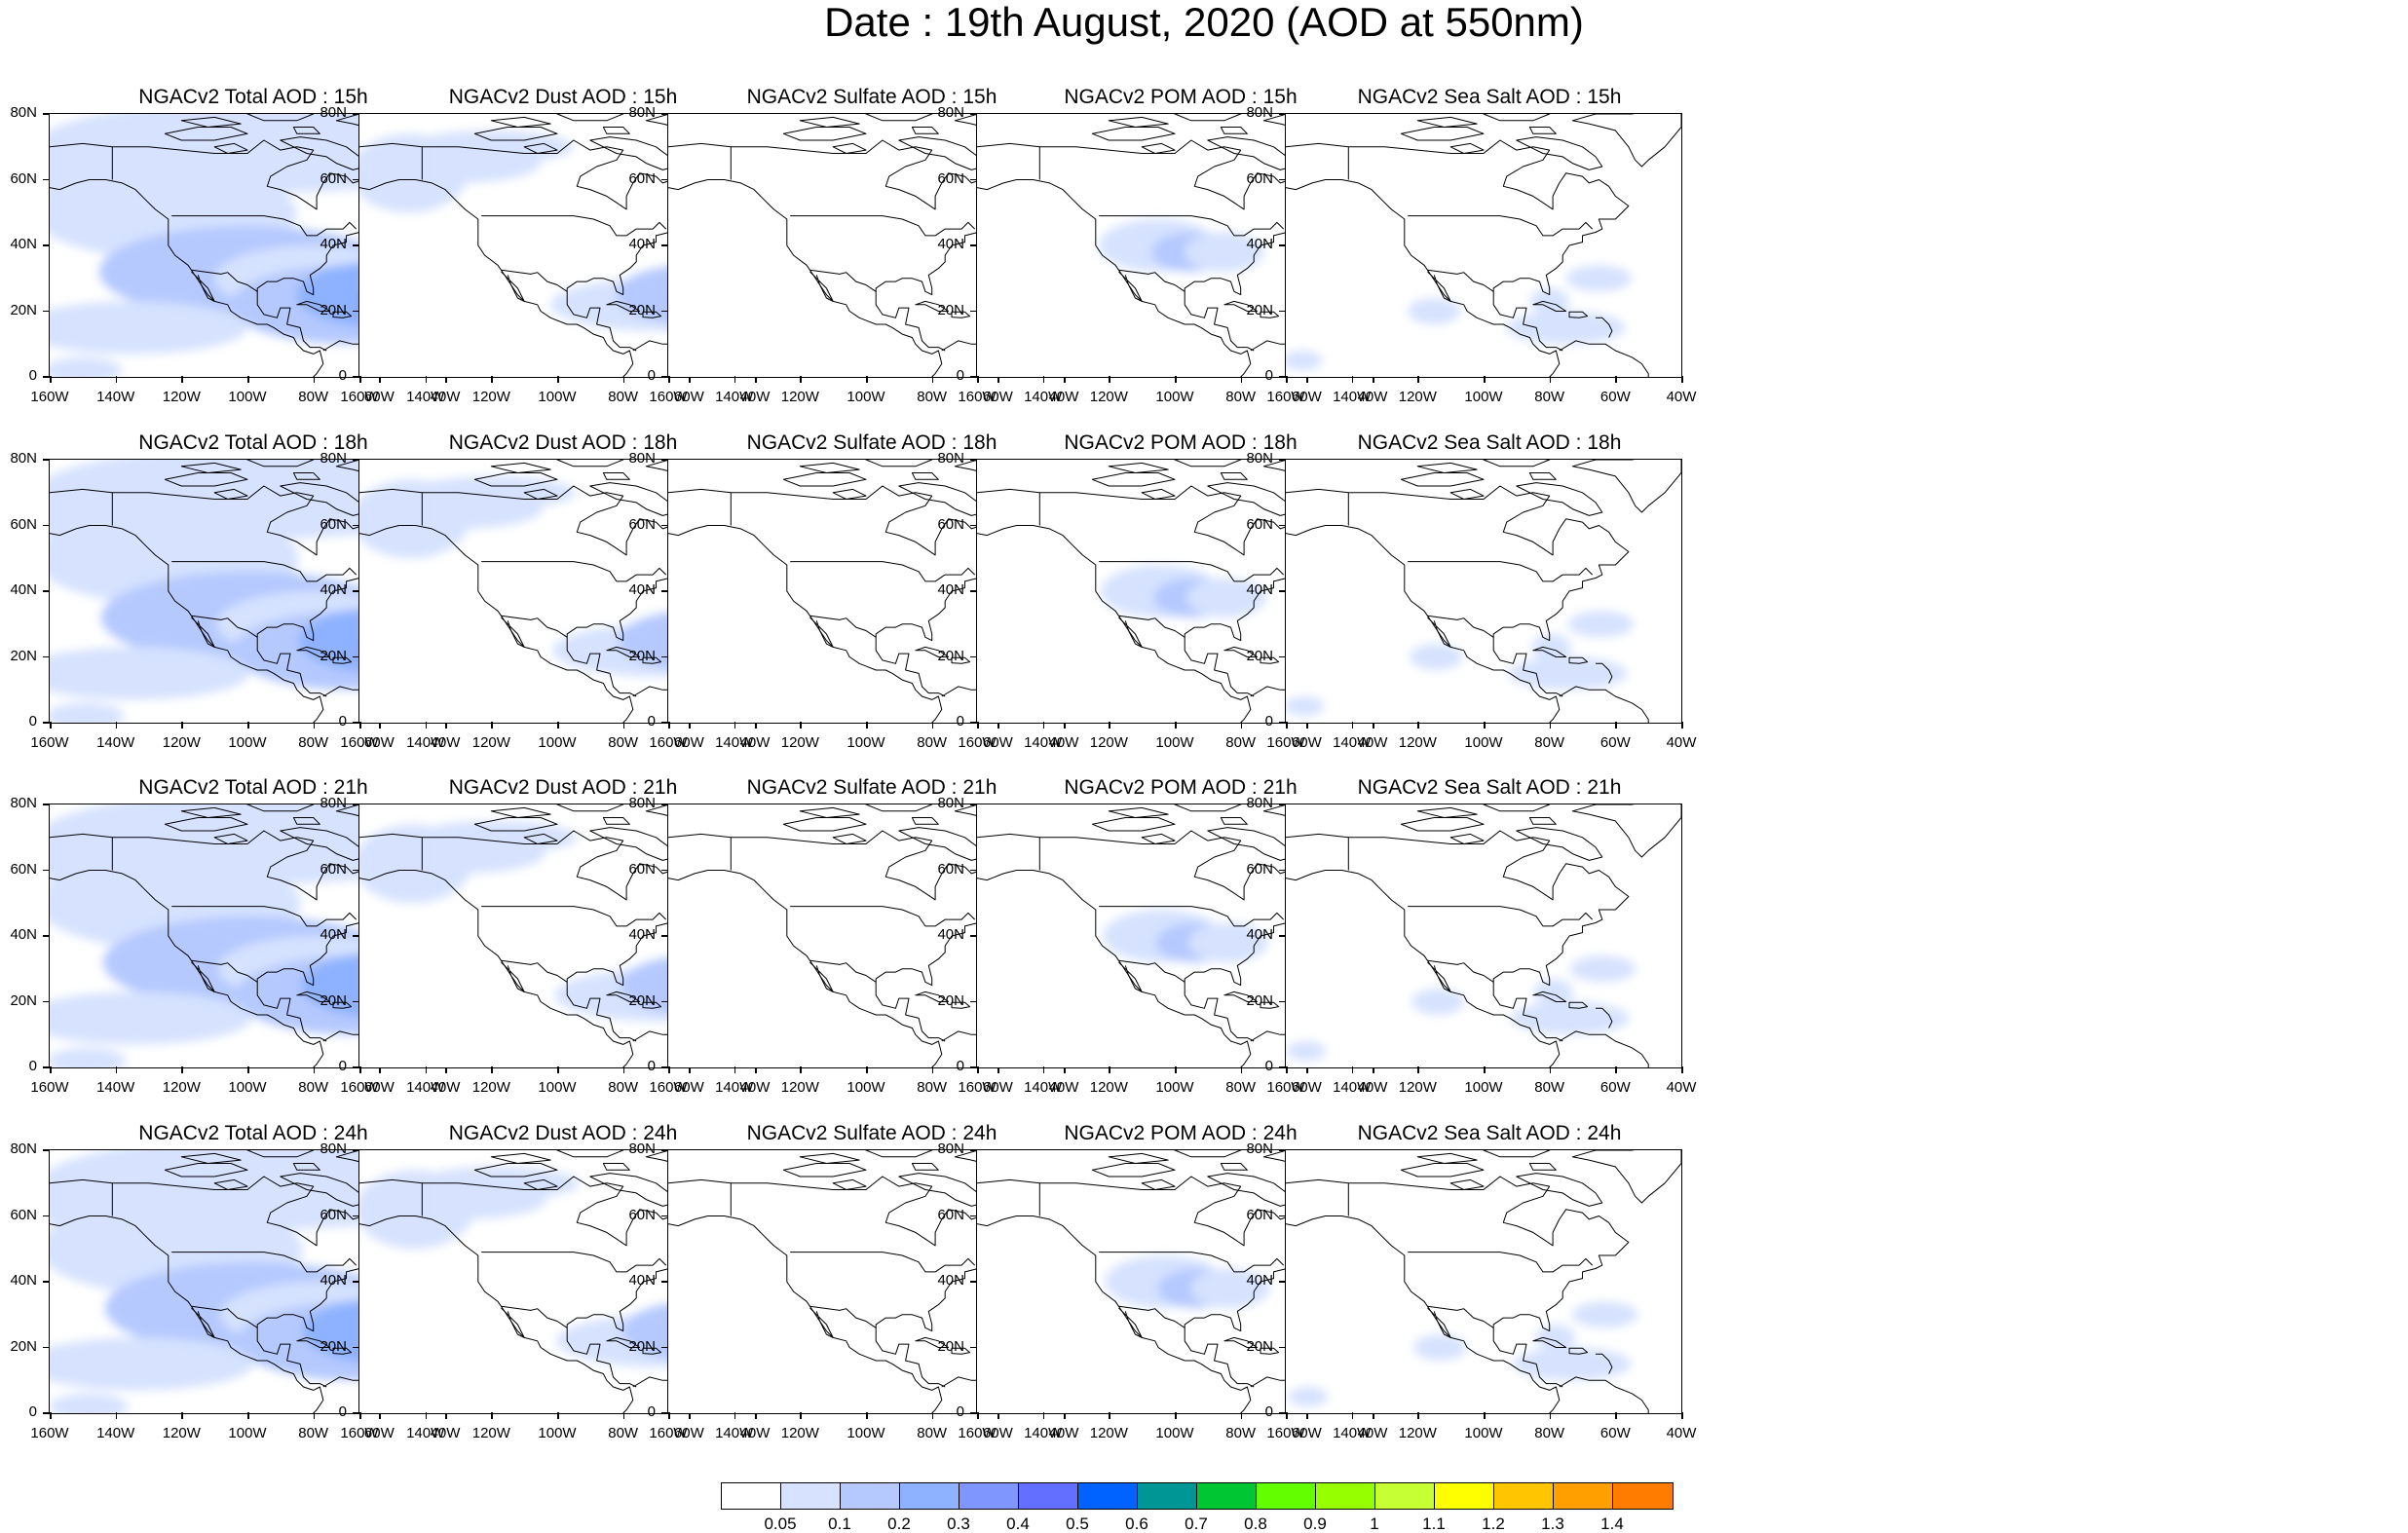 The width and height of the screenshot is (2408, 1533). Describe the element at coordinates (871, 1133) in the screenshot. I see `panel-title: NGACv2 Sulfate AOD : 24h` at that location.